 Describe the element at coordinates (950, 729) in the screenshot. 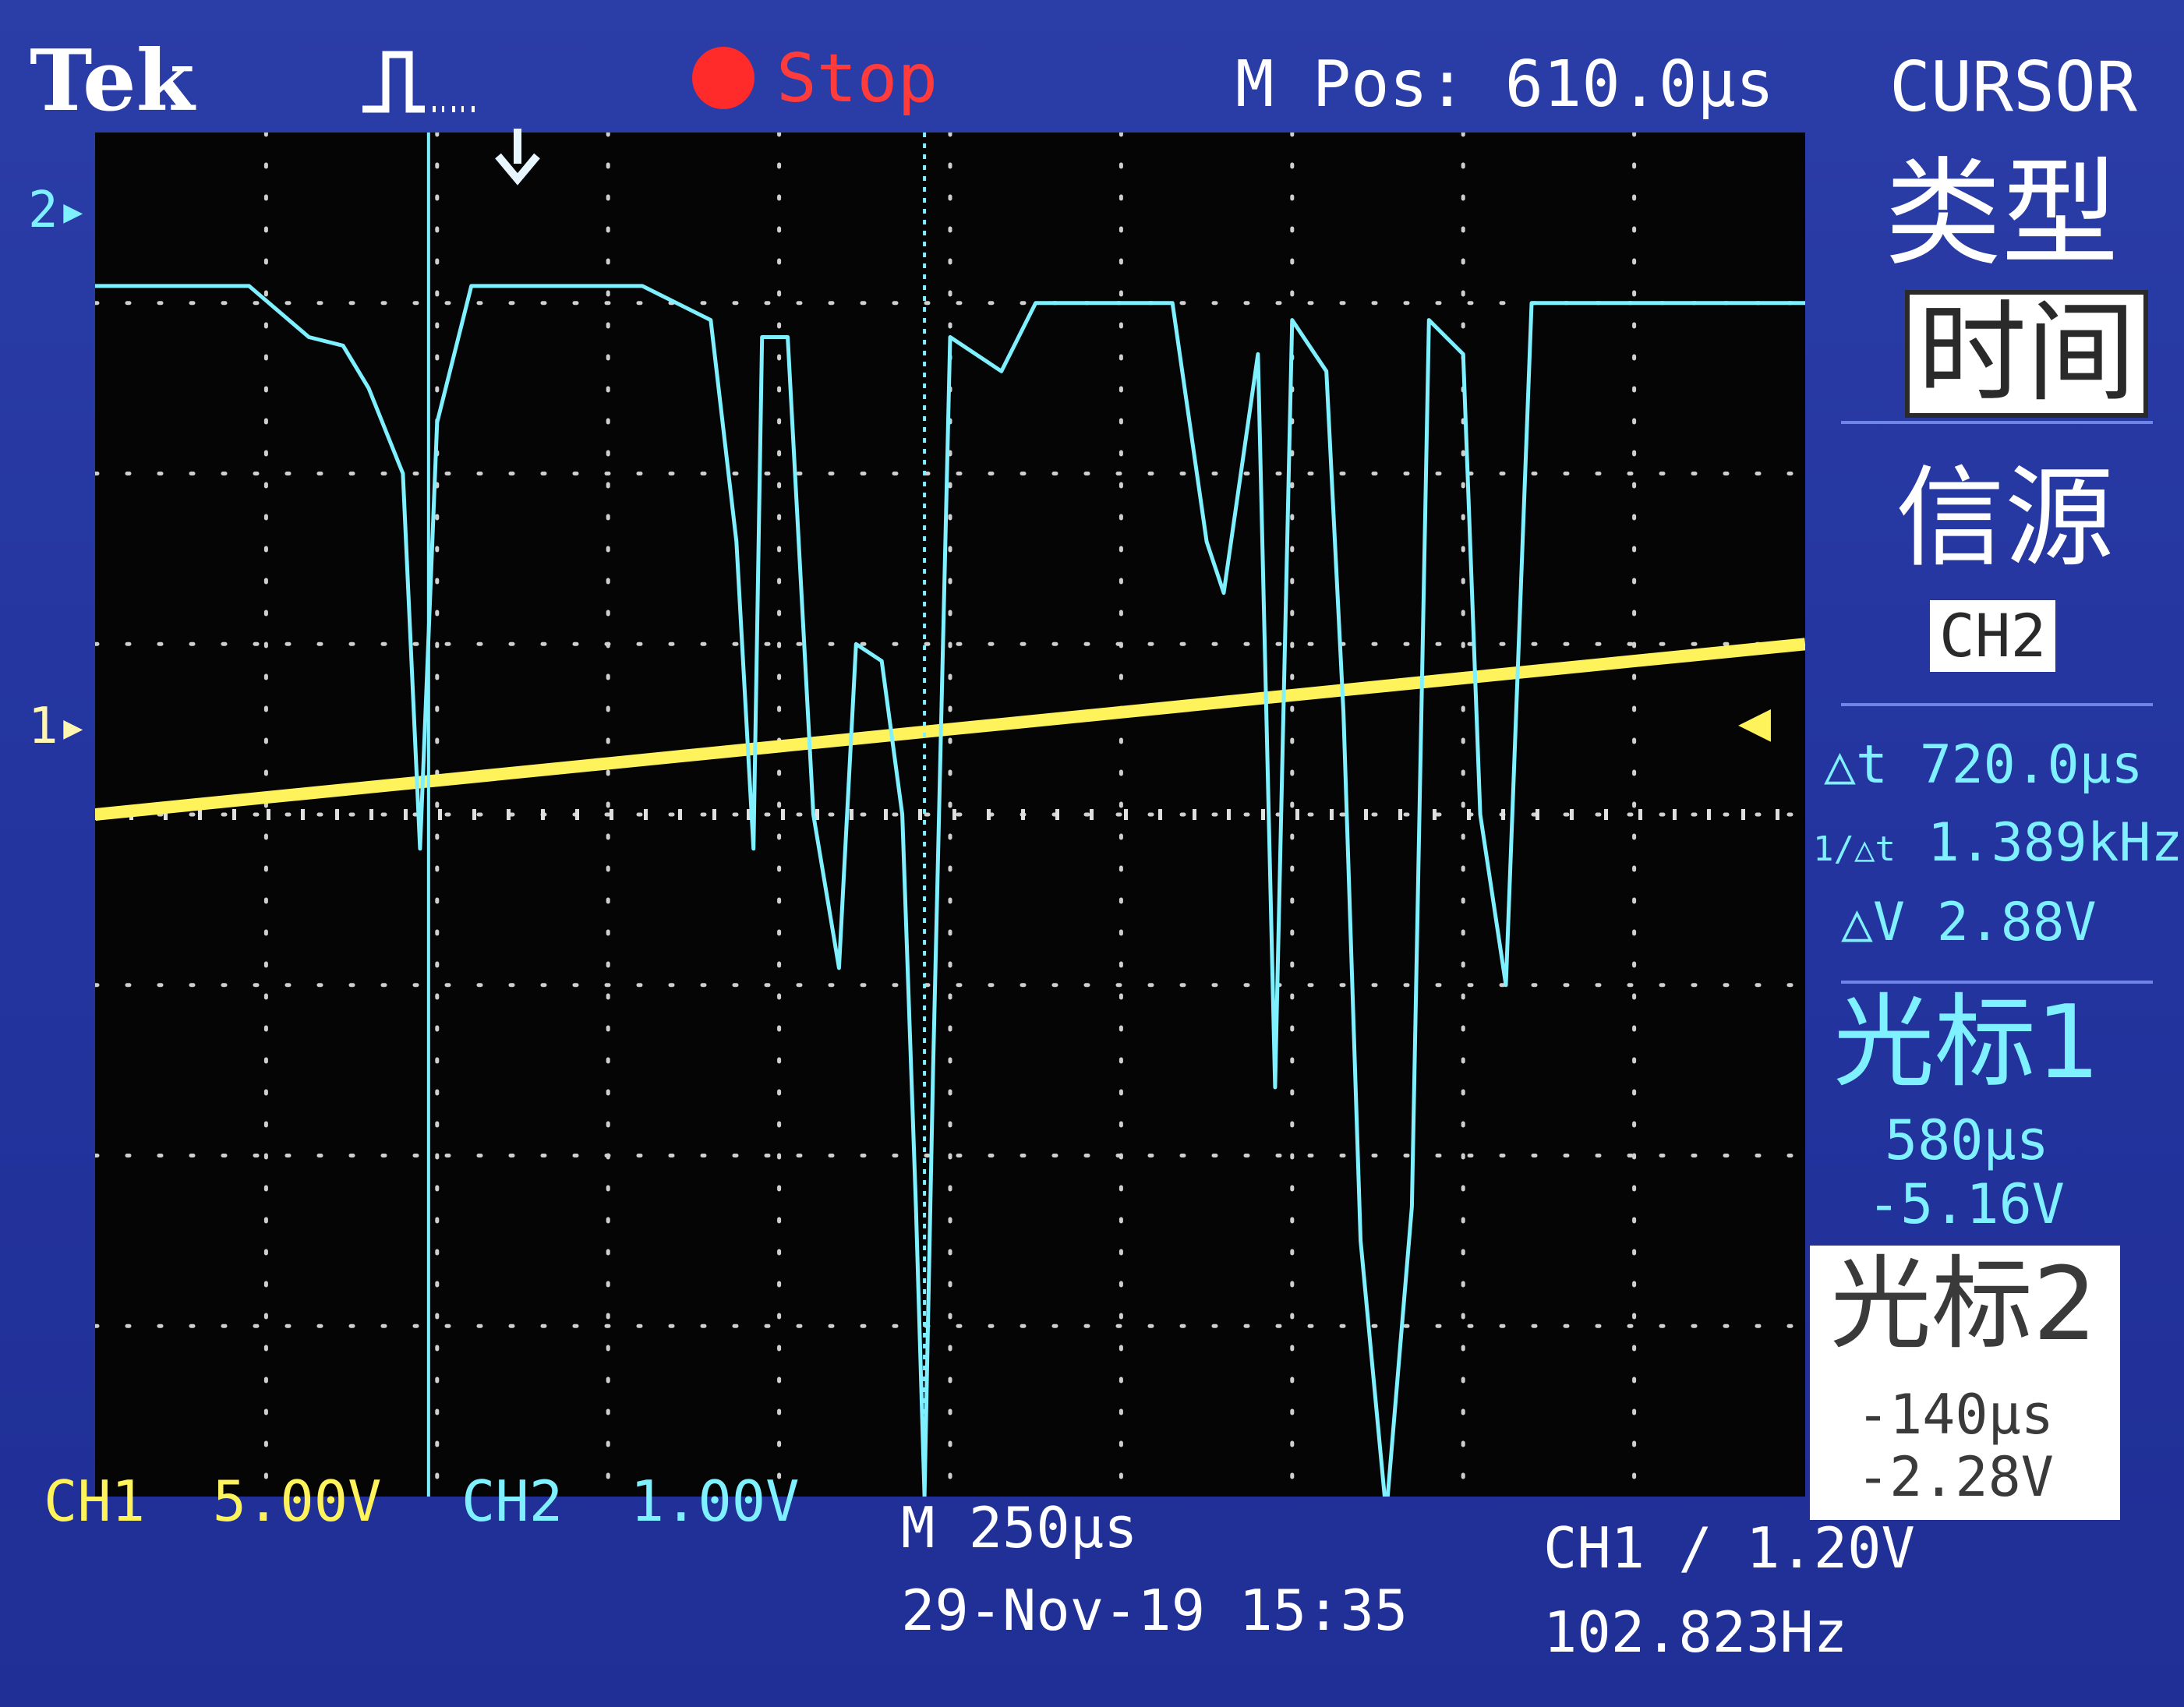

I see `ch1-trace` at that location.